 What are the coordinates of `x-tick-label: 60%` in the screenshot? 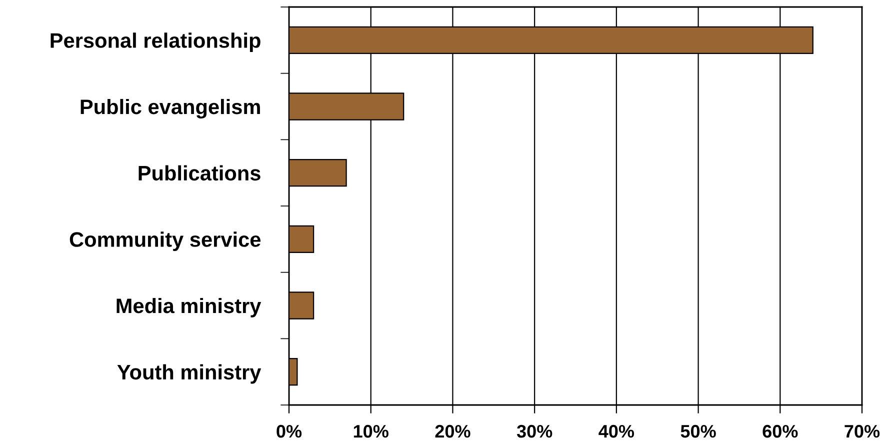 It's located at (780, 431).